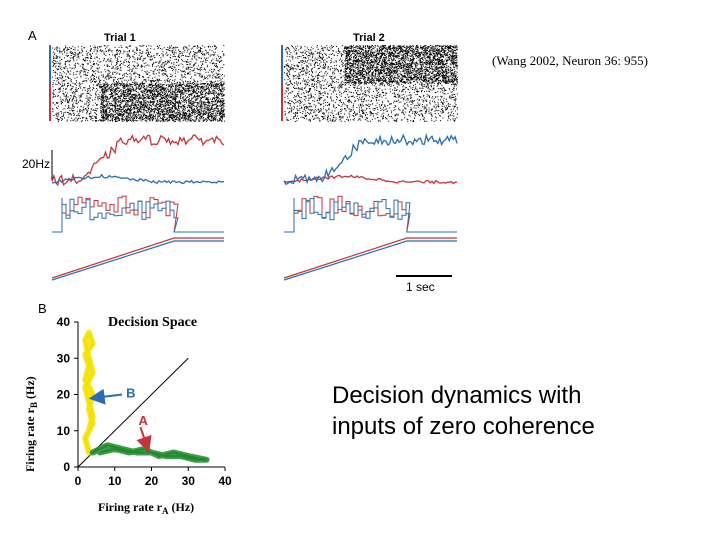 Image resolution: width=720 pixels, height=540 pixels. I want to click on trial-1-title: Trial 1, so click(120, 38).